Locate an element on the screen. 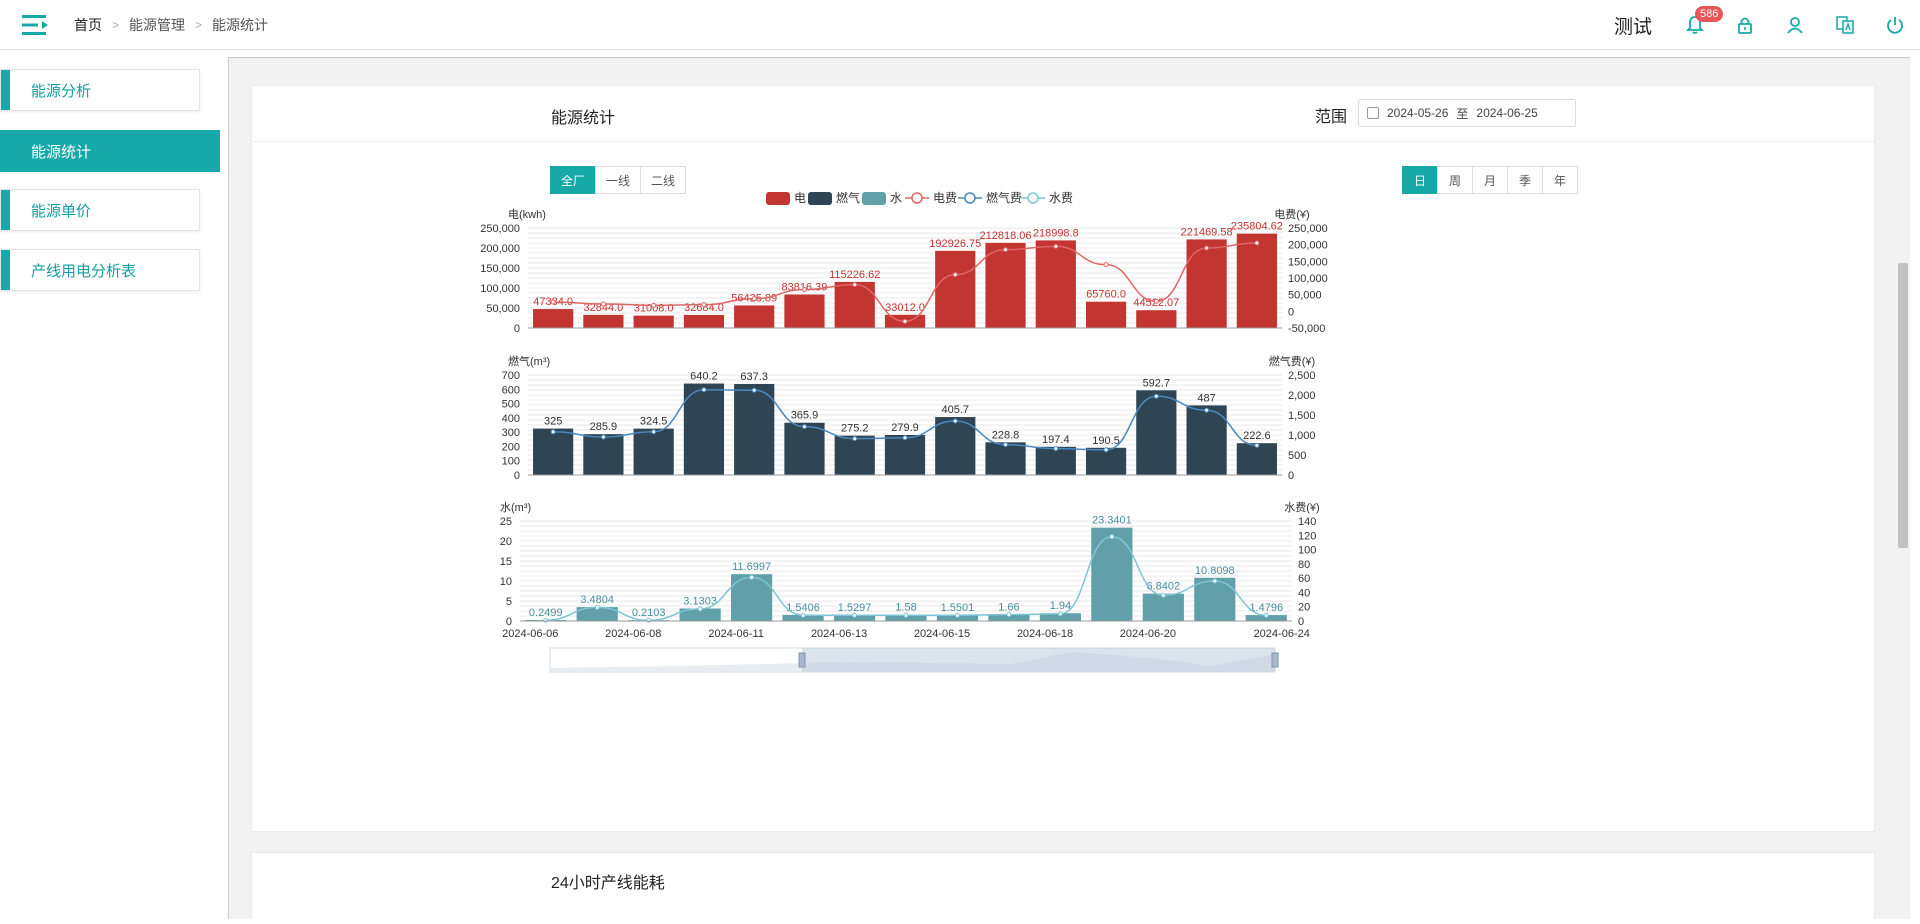 This screenshot has width=1920, height=924. data-label: 235804.62 is located at coordinates (1257, 227).